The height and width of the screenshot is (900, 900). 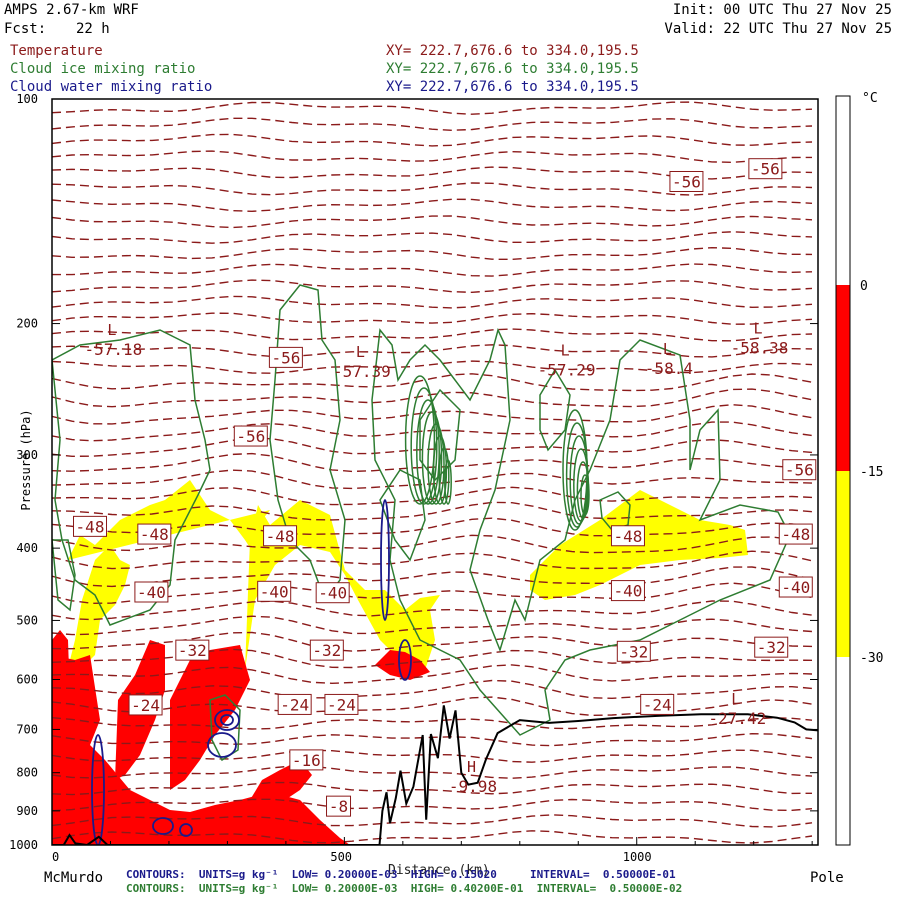 I want to click on forecast-label: Fcst:, so click(x=25, y=29).